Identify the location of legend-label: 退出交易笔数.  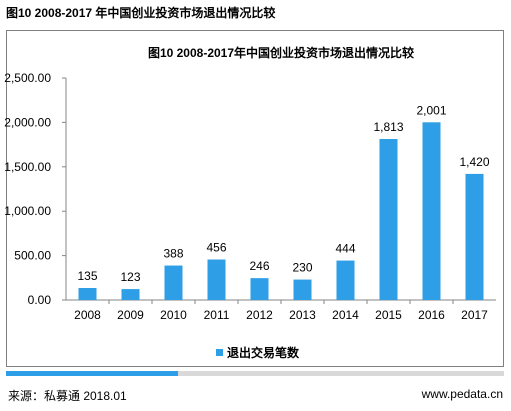
(263, 352).